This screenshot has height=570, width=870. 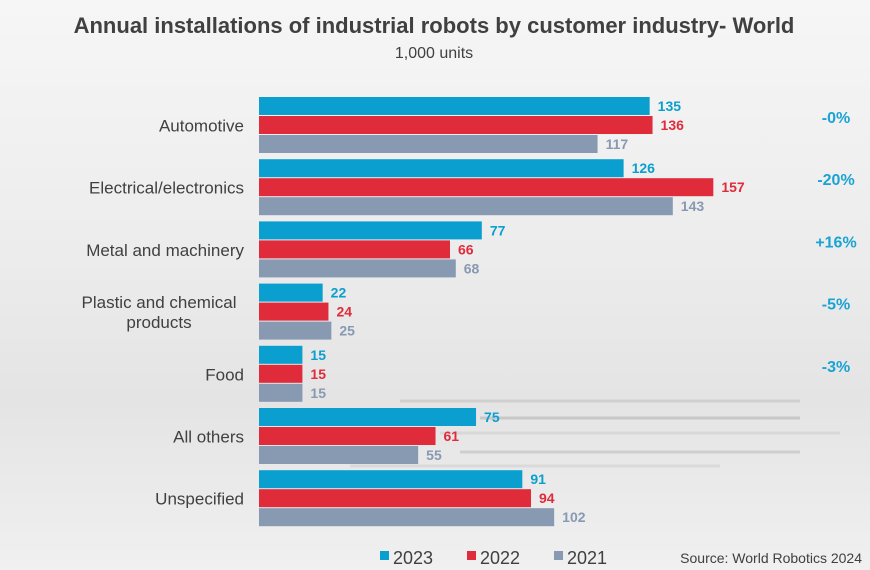 I want to click on category-label-line: Metal and machinery, so click(x=165, y=250).